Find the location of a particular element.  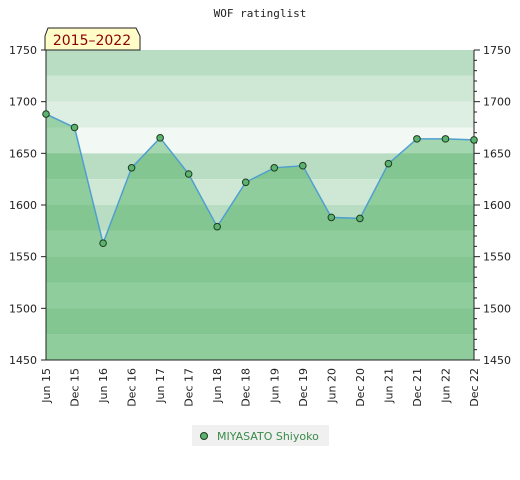

x-tick-label: Jun 15 is located at coordinates (46, 386).